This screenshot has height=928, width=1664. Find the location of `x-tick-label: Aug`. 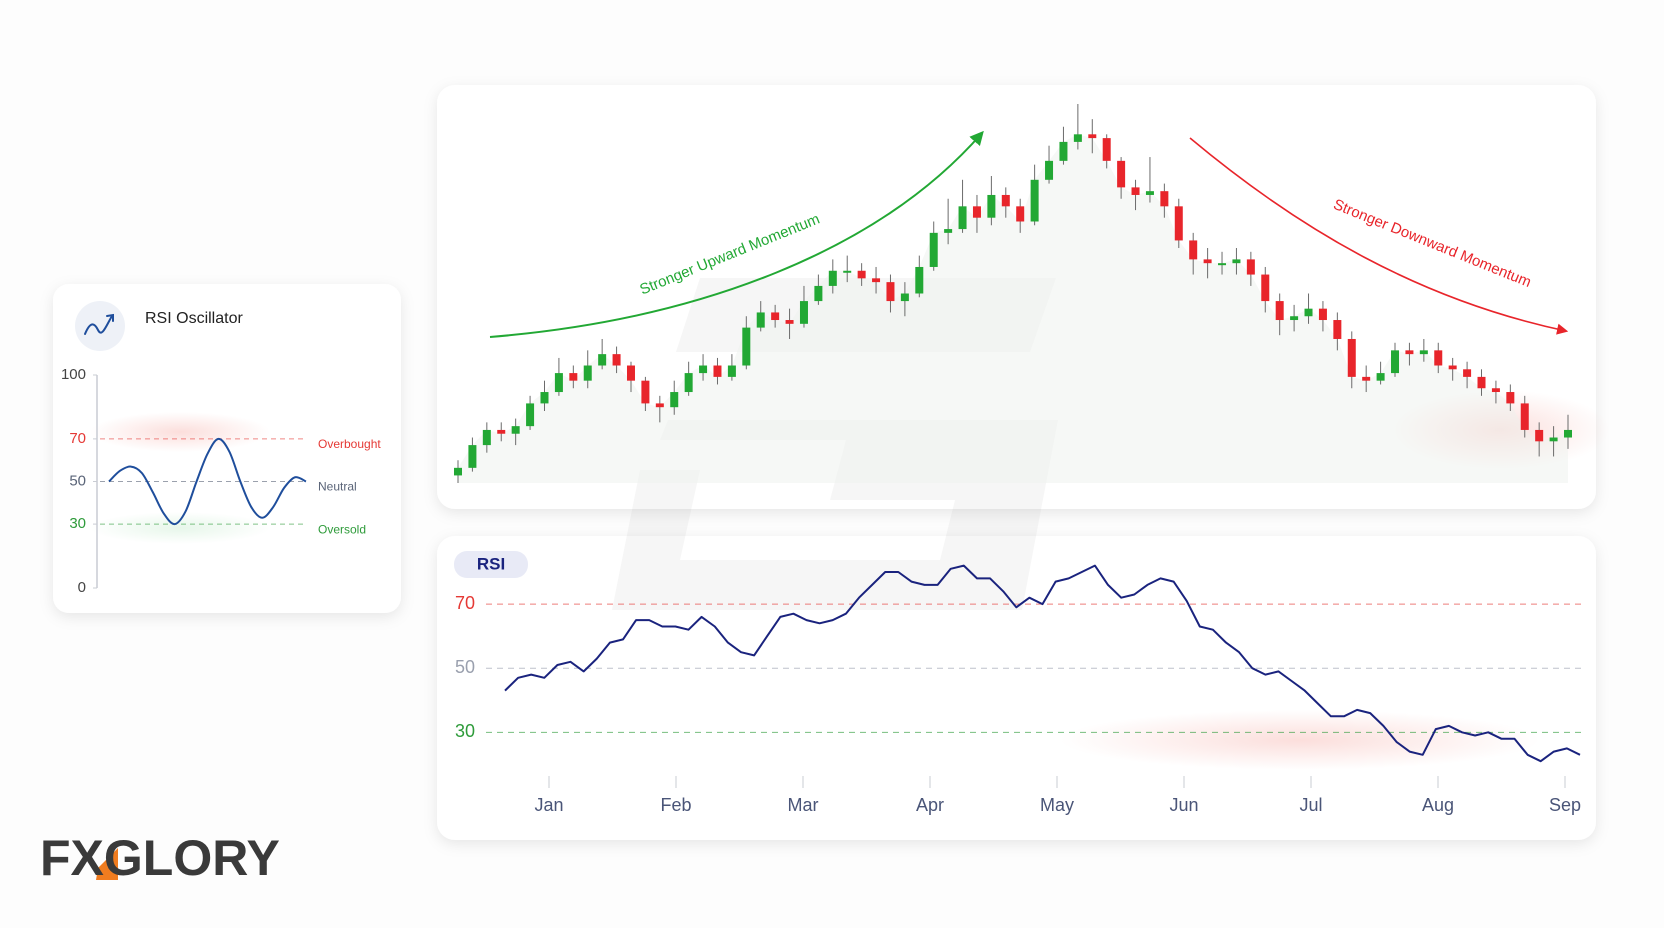

x-tick-label: Aug is located at coordinates (1438, 805).